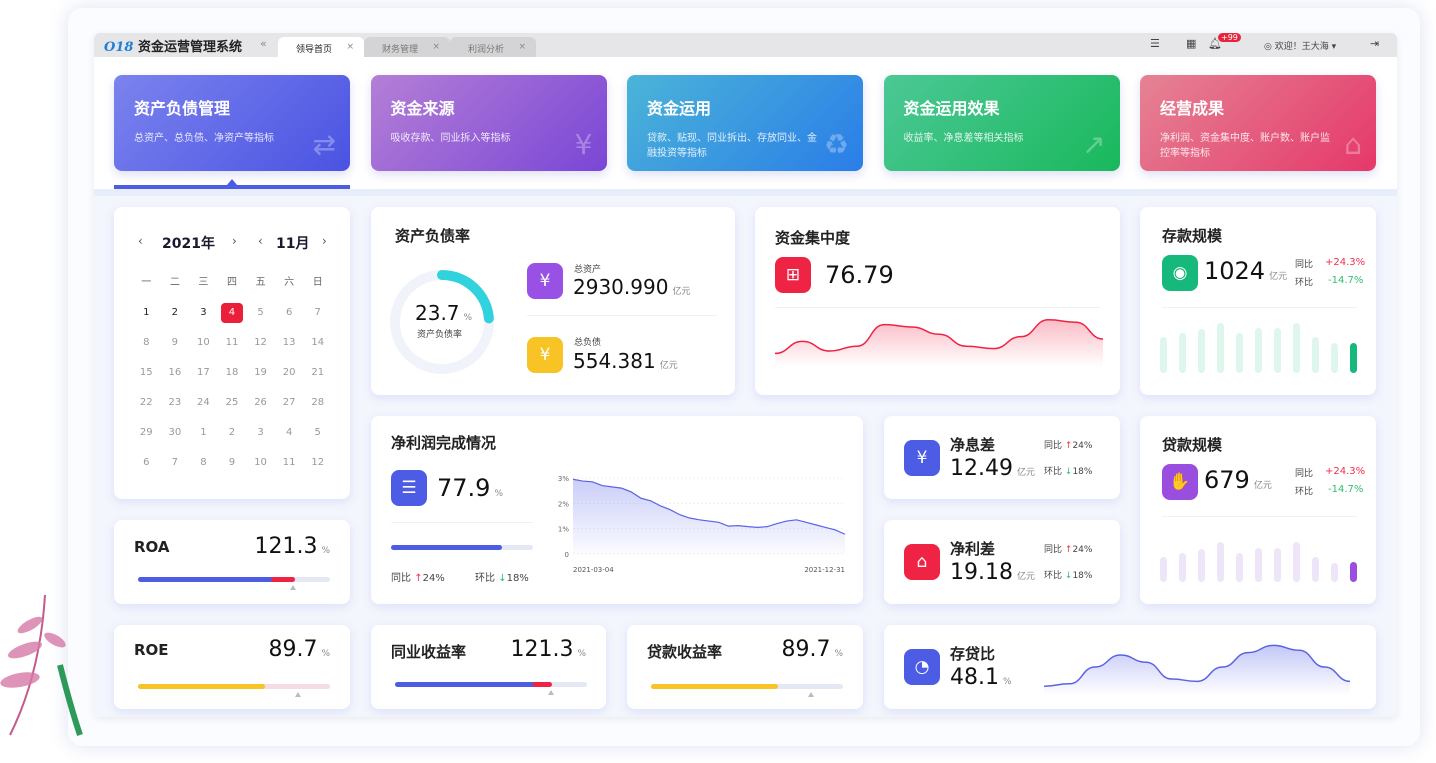 The image size is (1436, 763). I want to click on calendar-day: 30, so click(175, 432).